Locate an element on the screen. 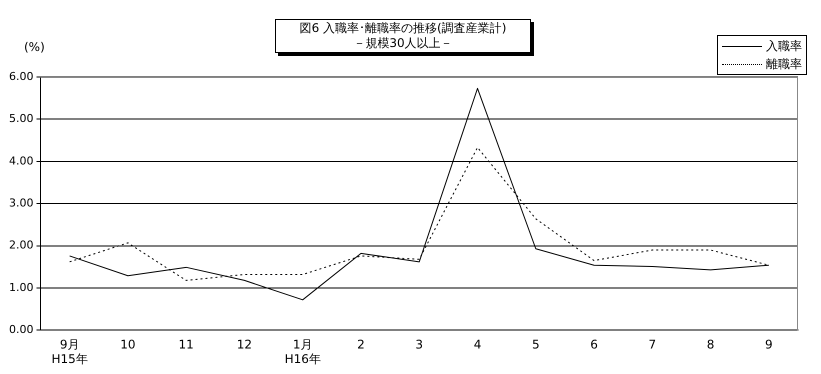 The image size is (821, 374). x-tick-label: 5 is located at coordinates (536, 345).